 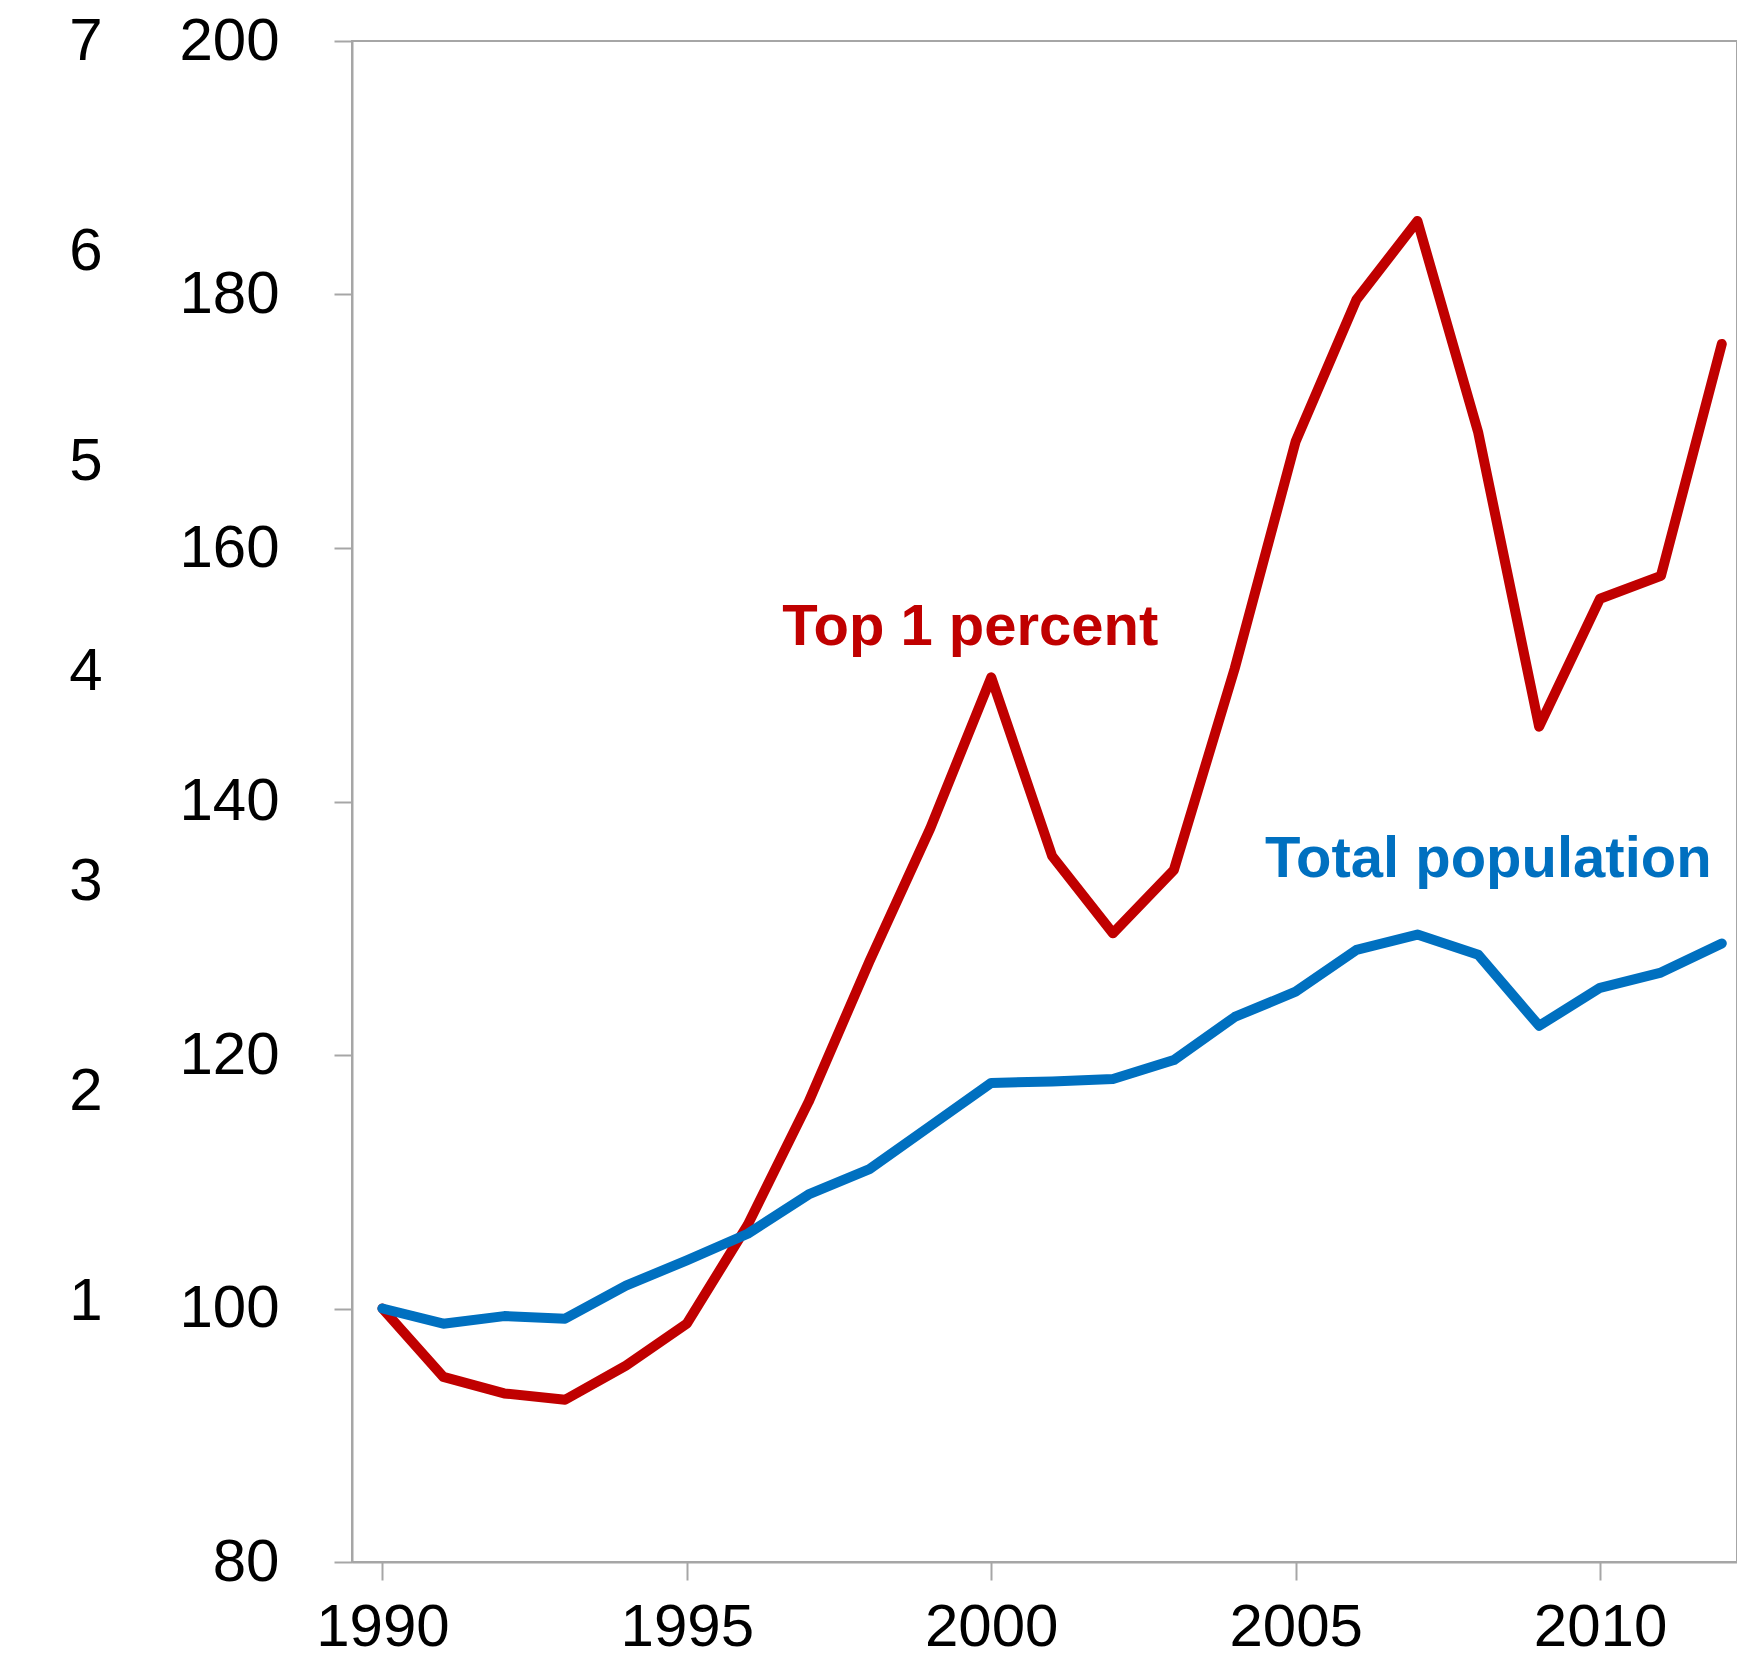 I want to click on y2-tick-label: 3, so click(x=86, y=879).